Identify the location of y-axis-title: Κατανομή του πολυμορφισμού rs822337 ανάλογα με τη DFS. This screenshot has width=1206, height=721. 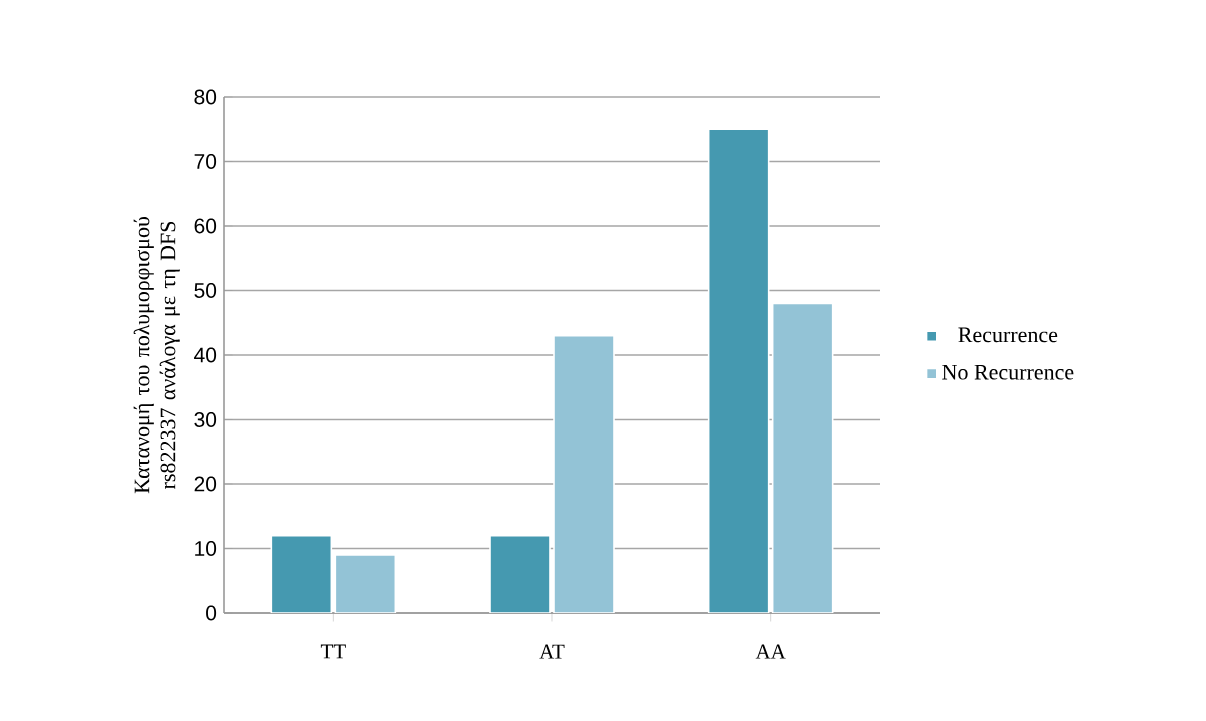
(156, 355).